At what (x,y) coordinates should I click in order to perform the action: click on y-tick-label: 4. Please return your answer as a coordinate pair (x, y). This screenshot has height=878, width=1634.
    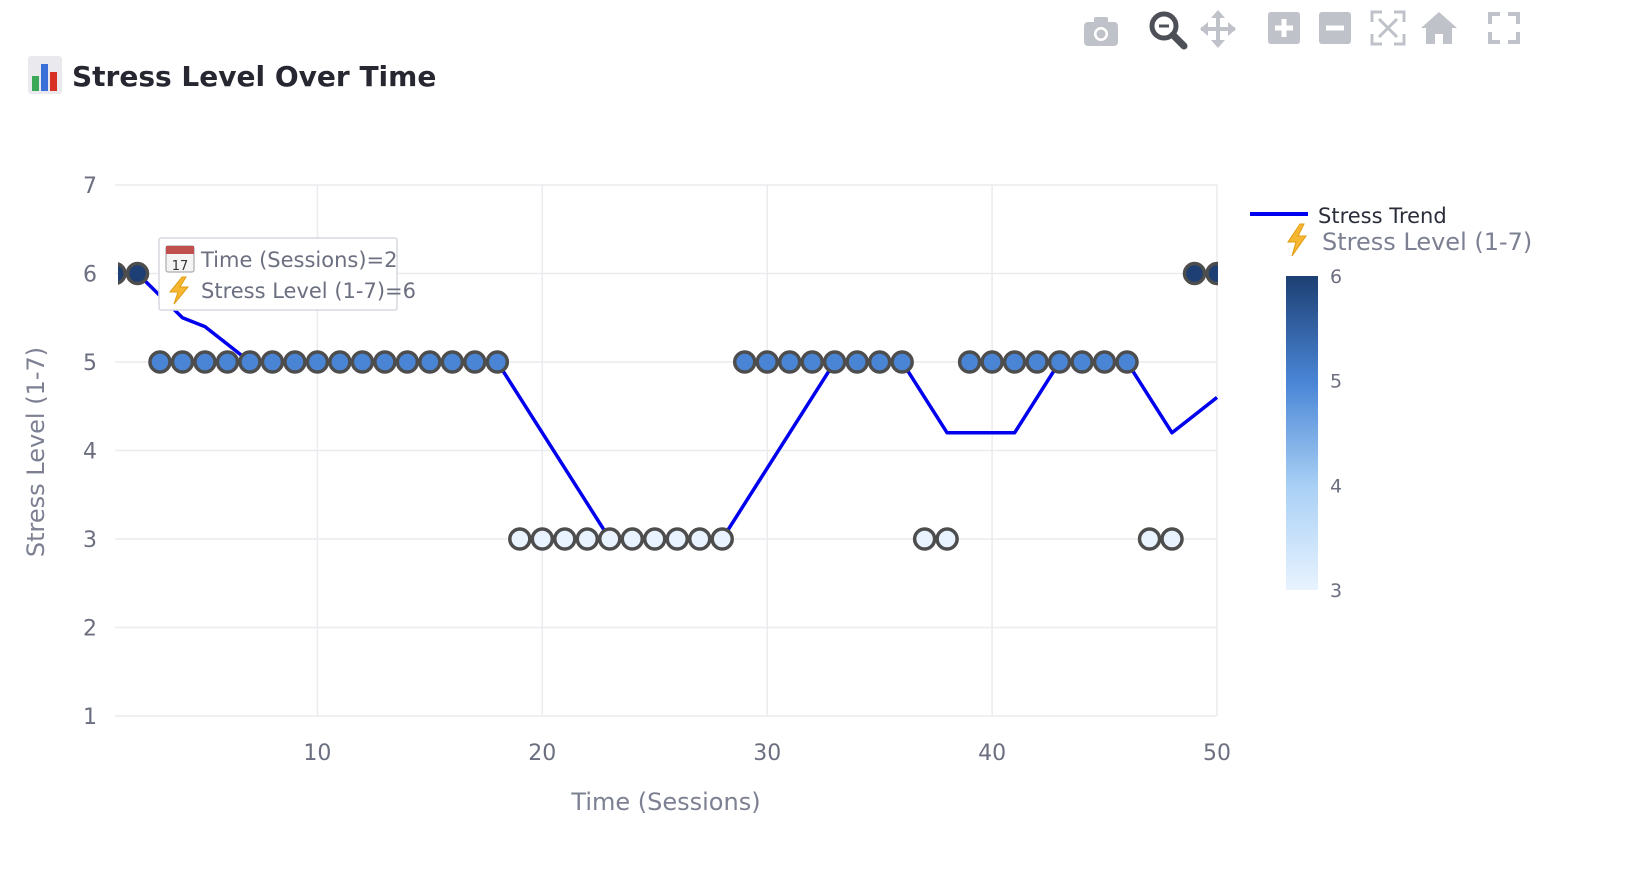
    Looking at the image, I should click on (90, 452).